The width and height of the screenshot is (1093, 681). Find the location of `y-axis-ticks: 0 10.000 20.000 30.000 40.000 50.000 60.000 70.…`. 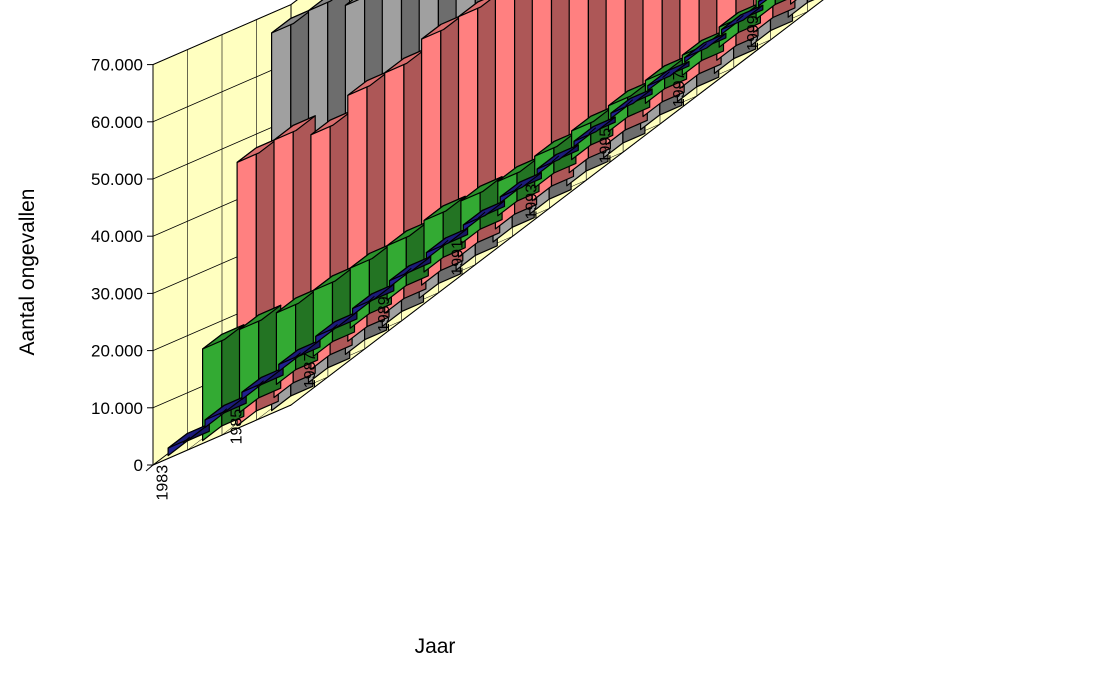

y-axis-ticks: 0 10.000 20.000 30.000 40.000 50.000 60.000 70.… is located at coordinates (122, 265).